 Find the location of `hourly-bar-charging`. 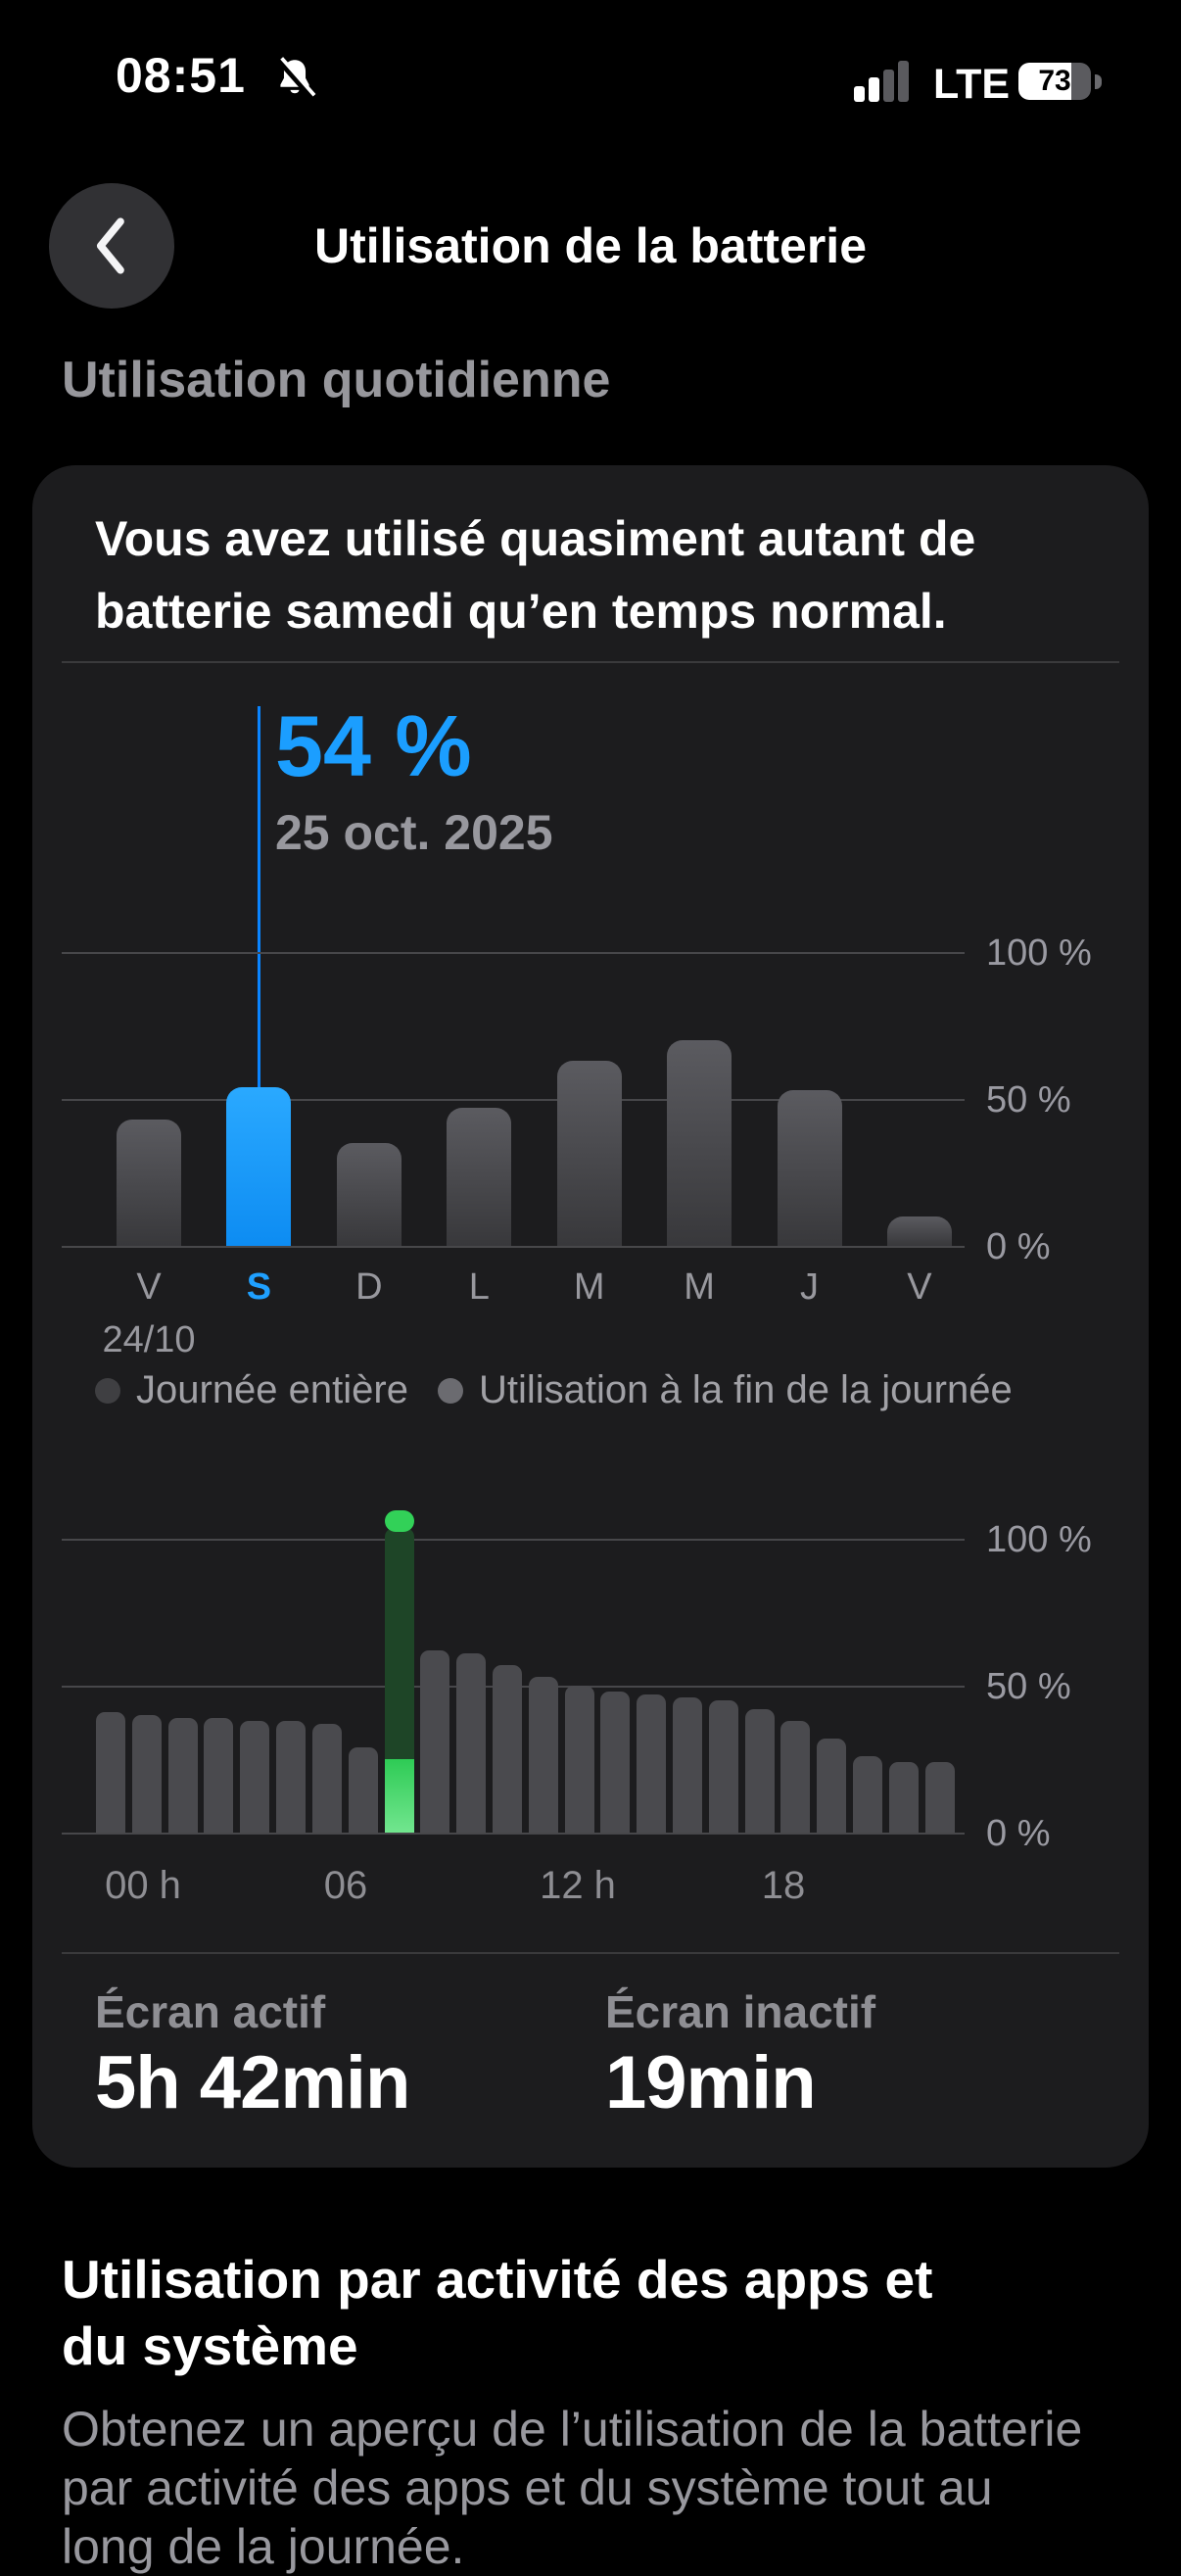

hourly-bar-charging is located at coordinates (399, 1666).